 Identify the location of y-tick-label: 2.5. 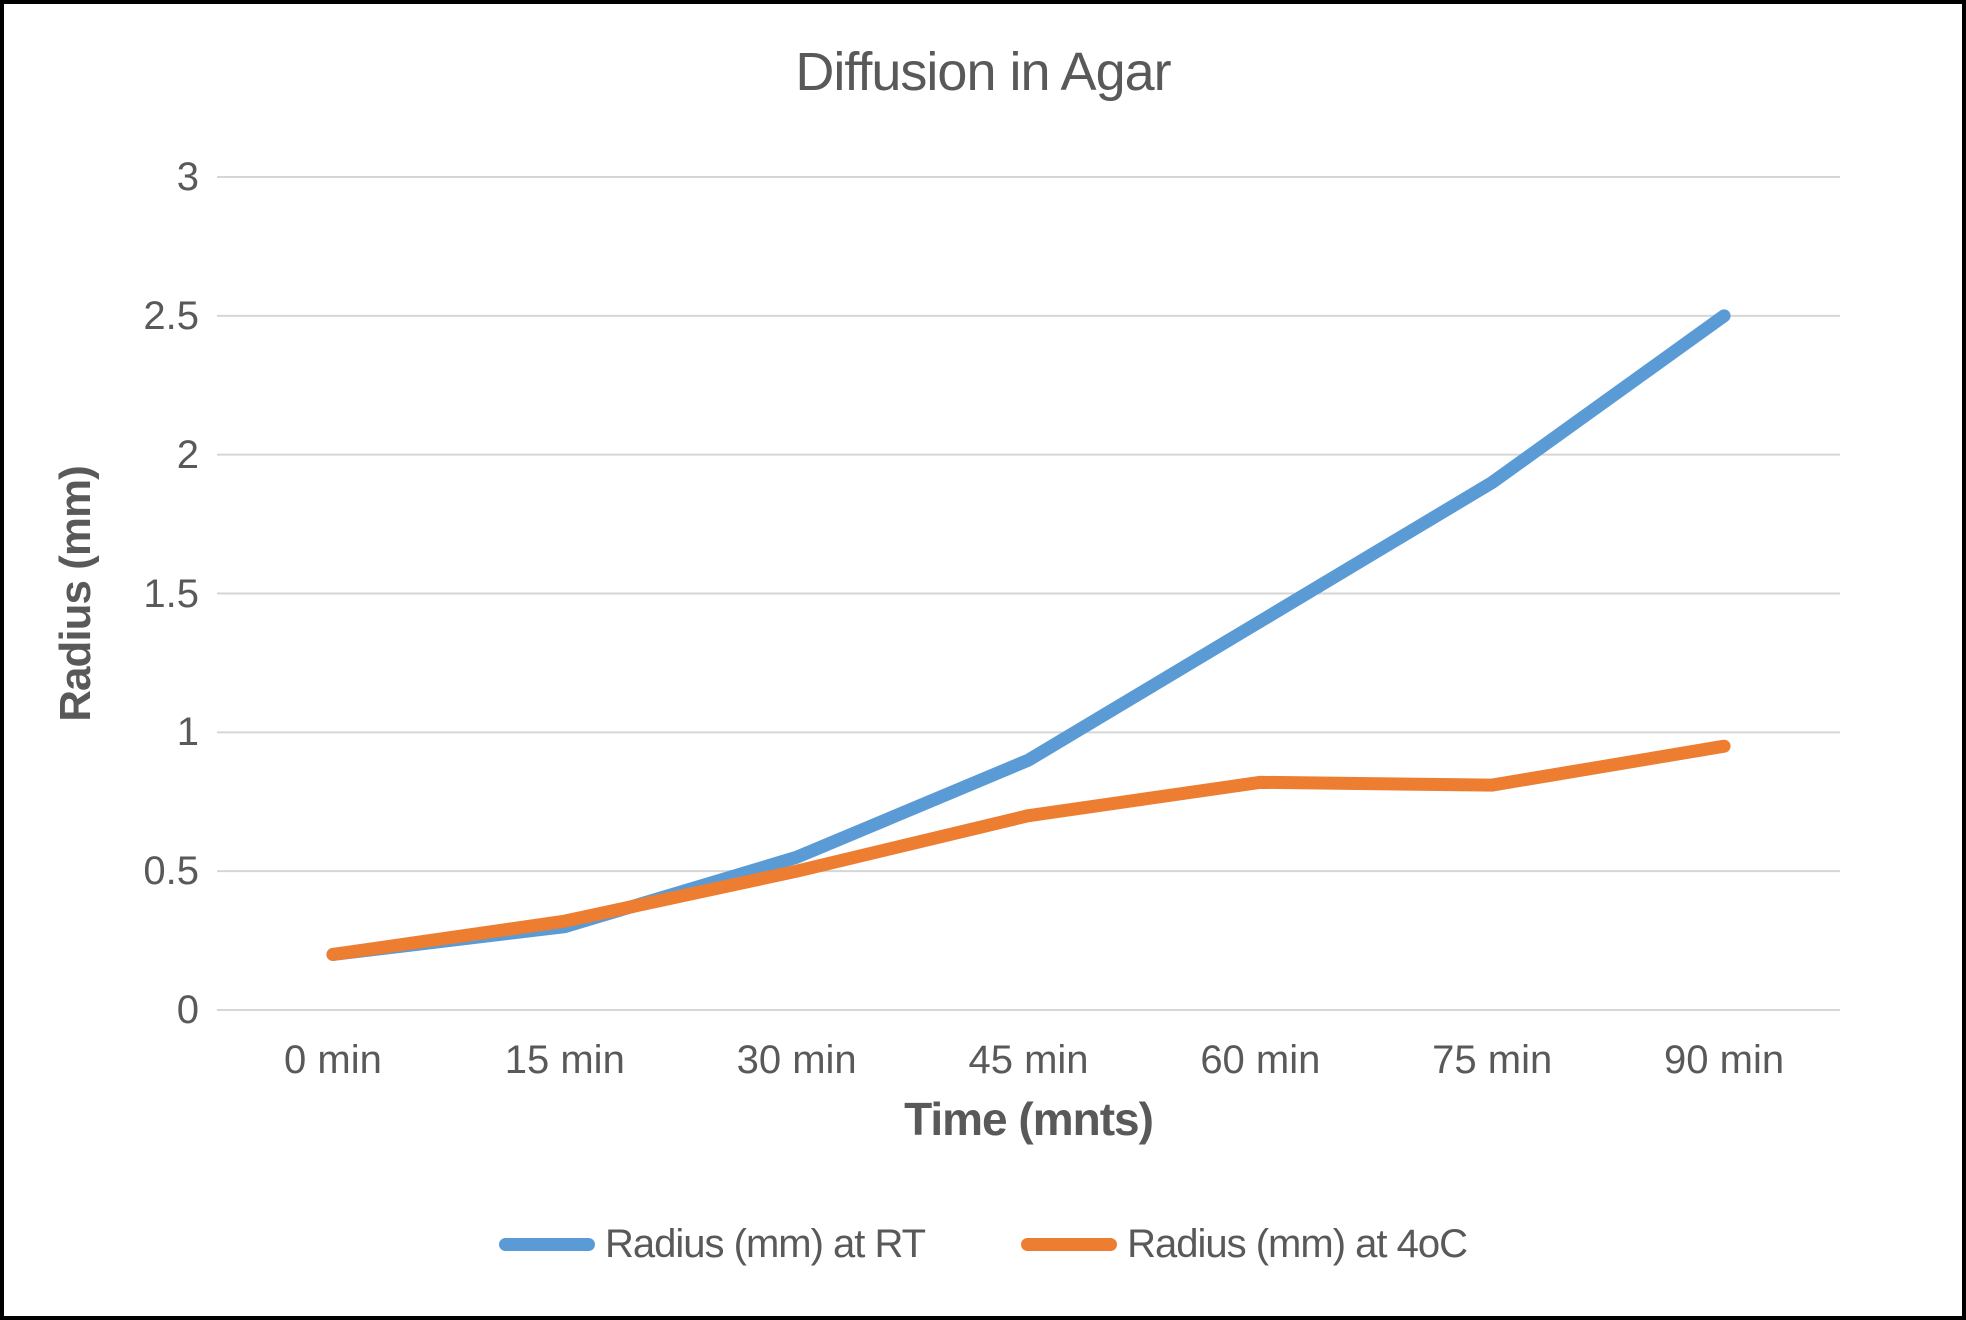
(171, 315).